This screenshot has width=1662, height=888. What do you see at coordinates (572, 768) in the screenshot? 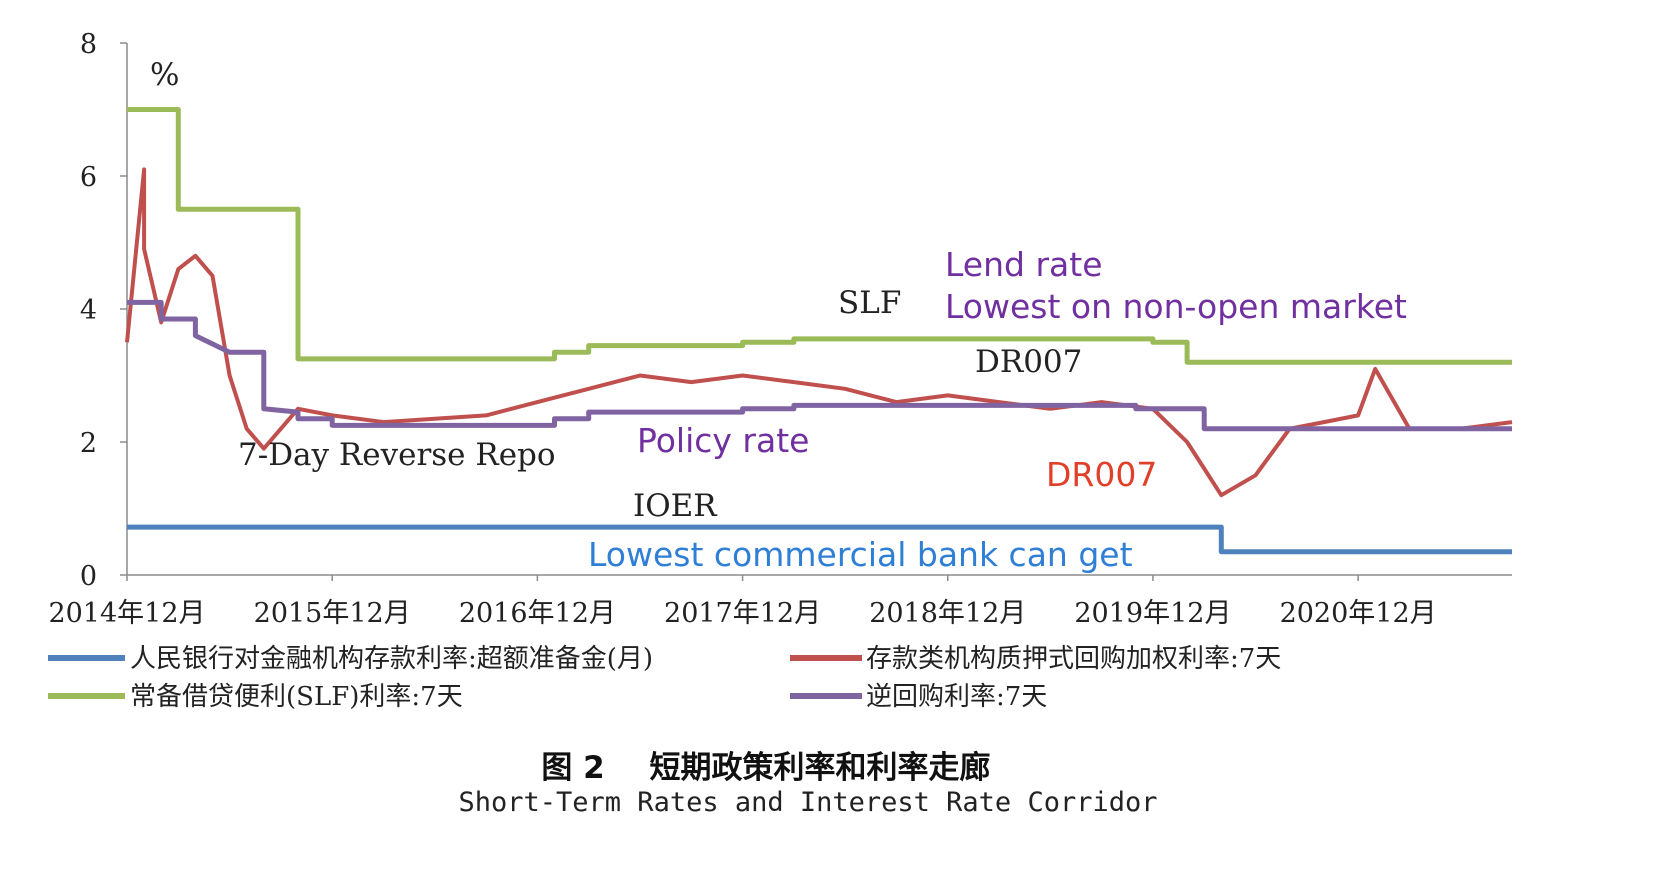
I see `figure-number: 图 2` at bounding box center [572, 768].